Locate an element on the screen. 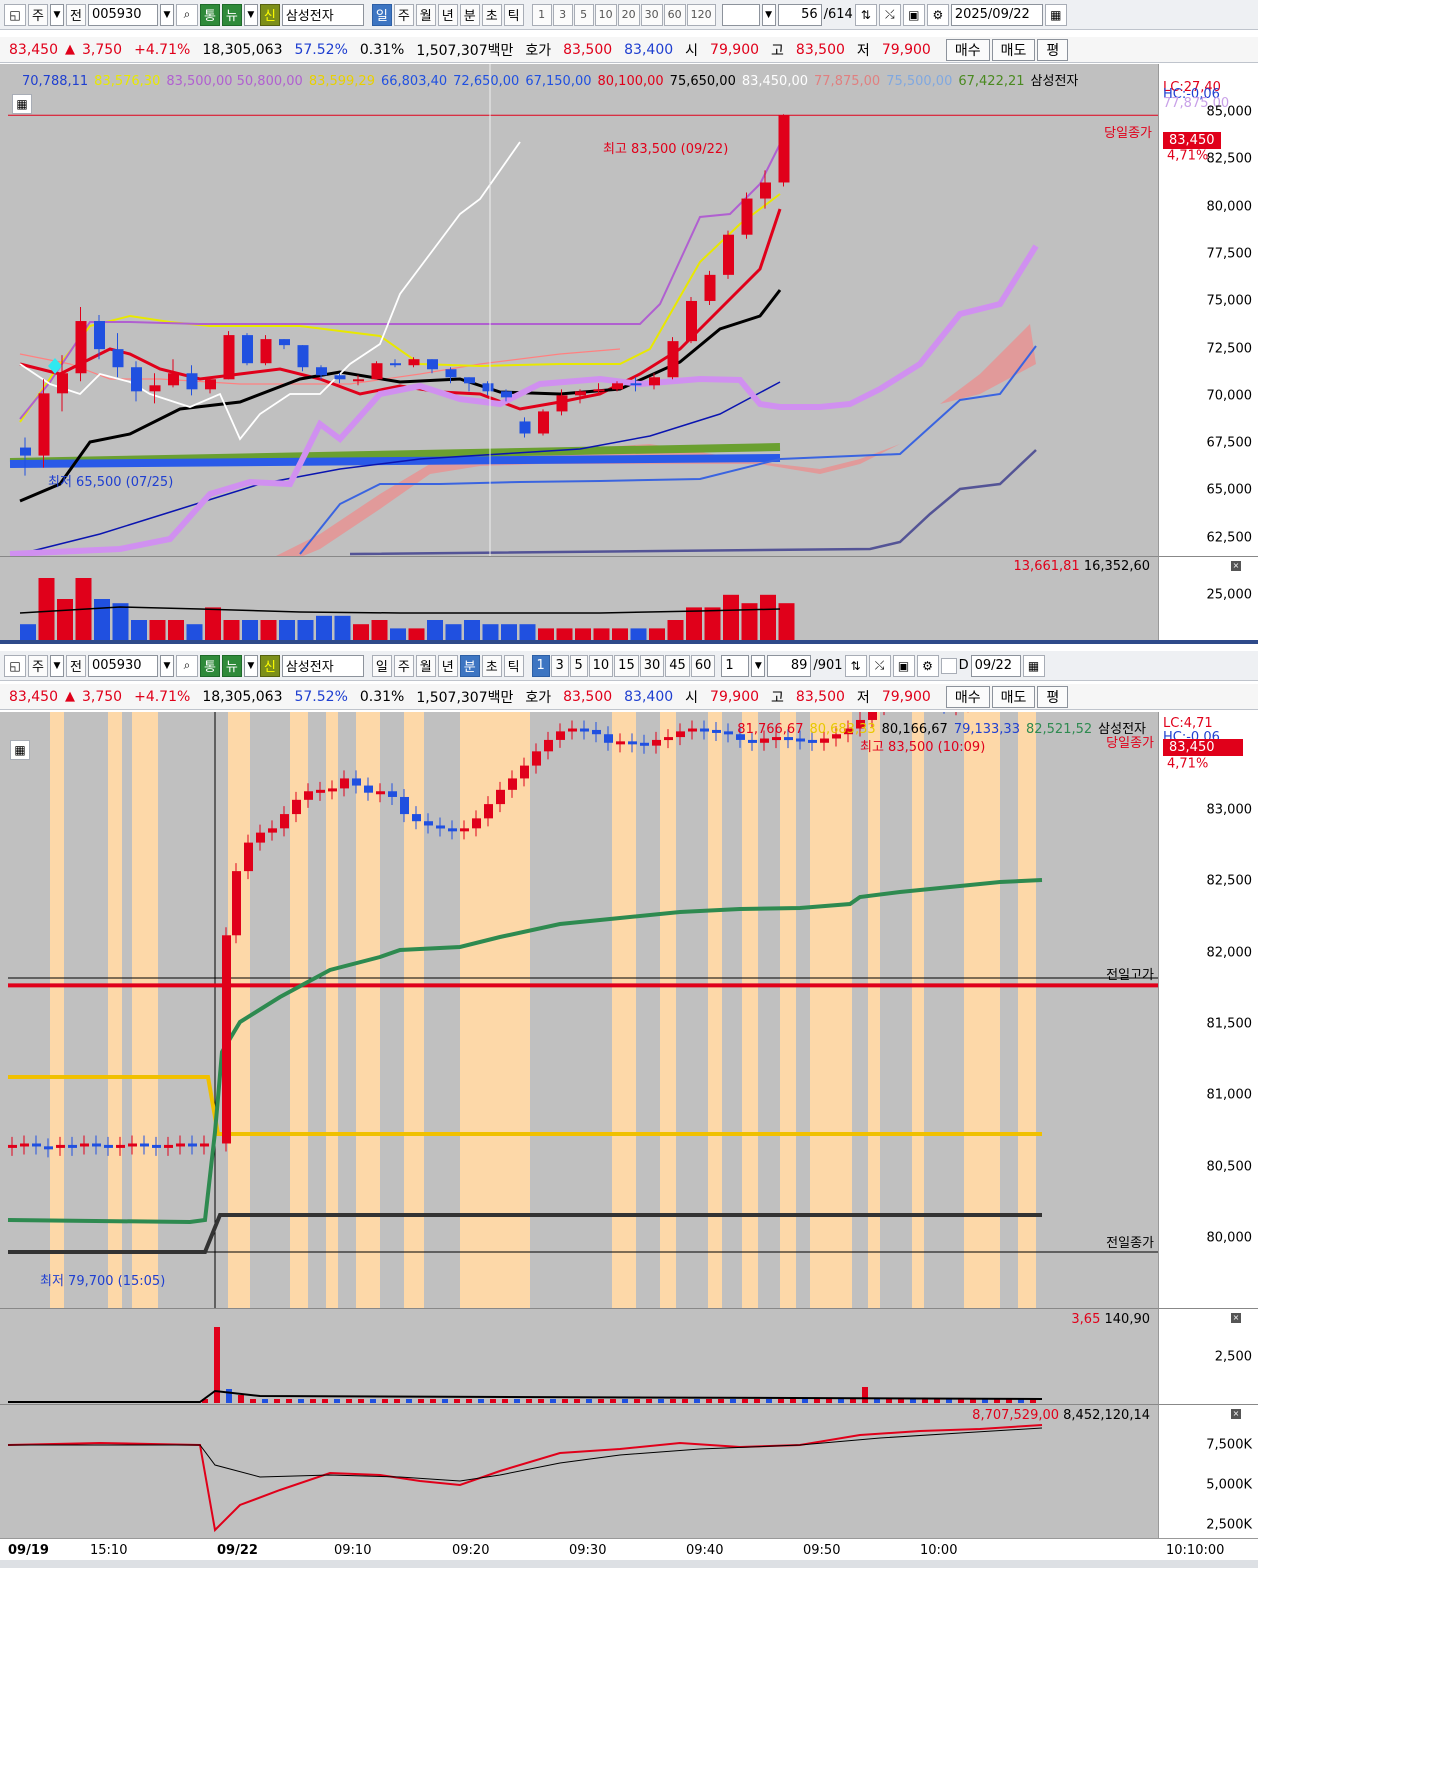  minute-interval-3: 3 is located at coordinates (559, 665).